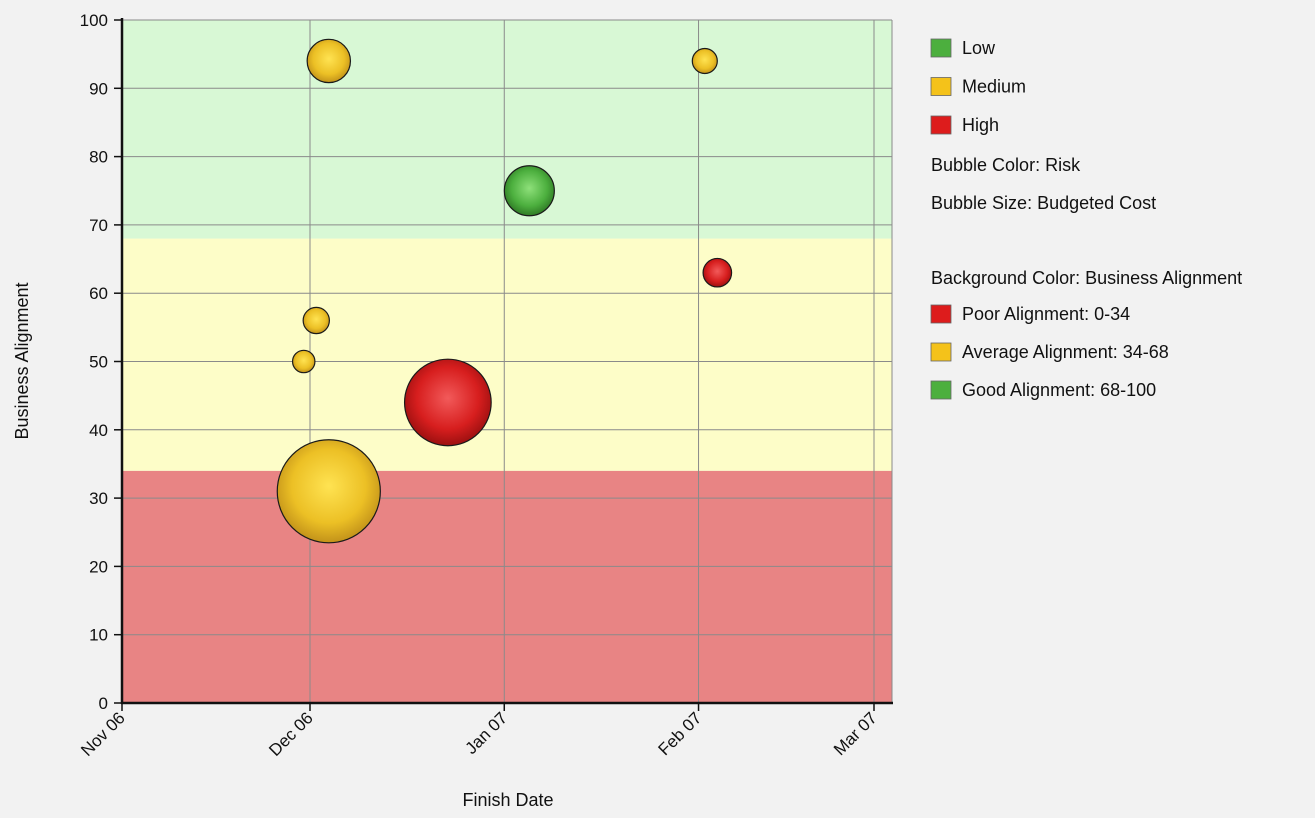 The width and height of the screenshot is (1315, 818). I want to click on y-tick-label: 40, so click(98, 430).